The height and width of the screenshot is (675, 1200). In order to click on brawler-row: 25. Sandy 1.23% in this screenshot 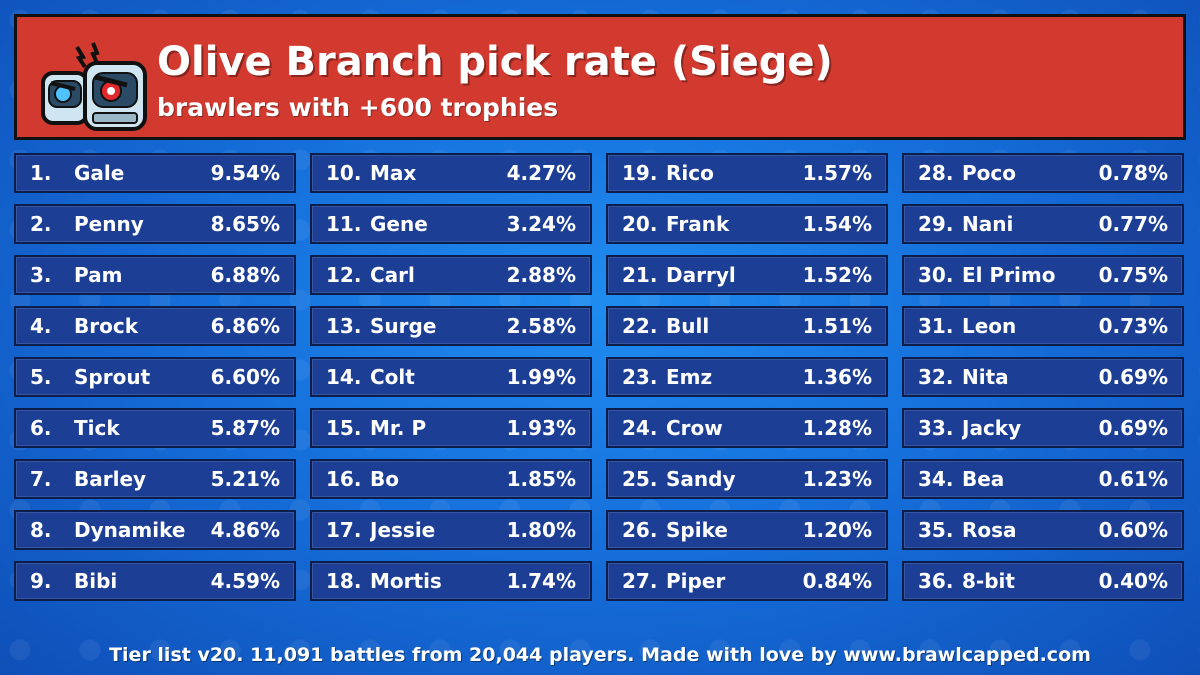, I will do `click(747, 479)`.